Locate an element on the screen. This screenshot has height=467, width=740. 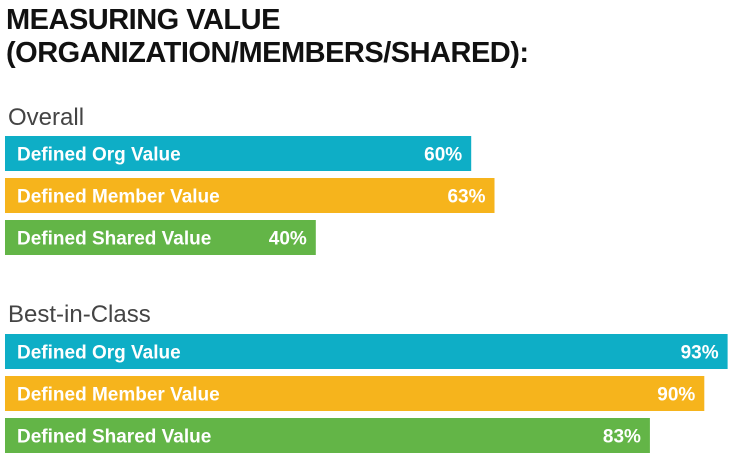
bar-value-label: 90% is located at coordinates (676, 395).